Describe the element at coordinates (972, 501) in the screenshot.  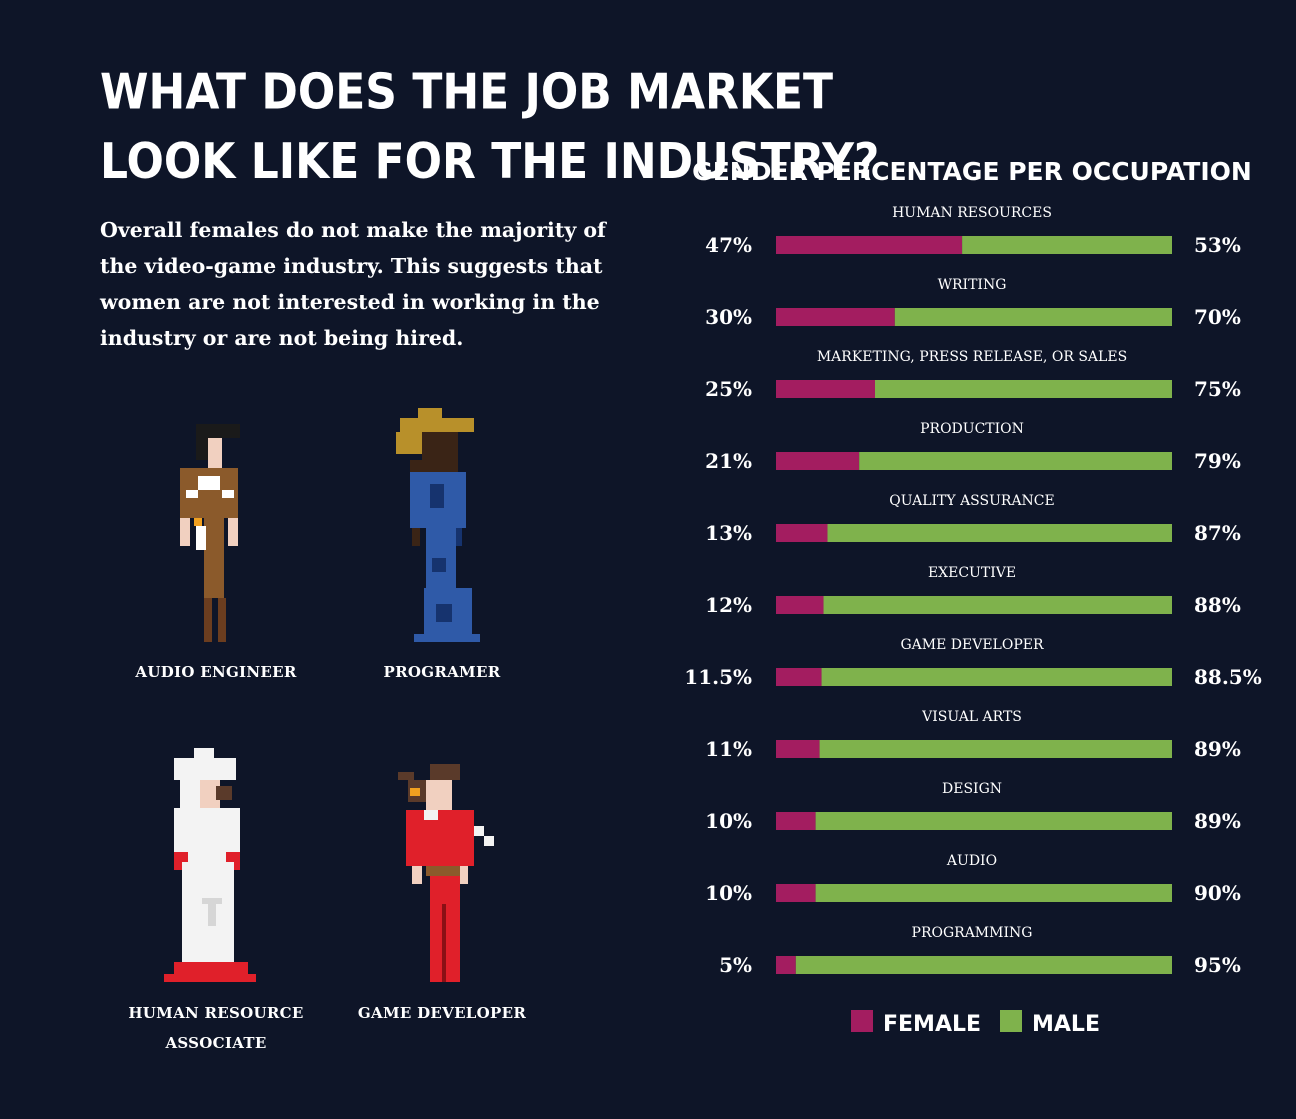
I see `category-label: QUALITY ASSURANCE` at that location.